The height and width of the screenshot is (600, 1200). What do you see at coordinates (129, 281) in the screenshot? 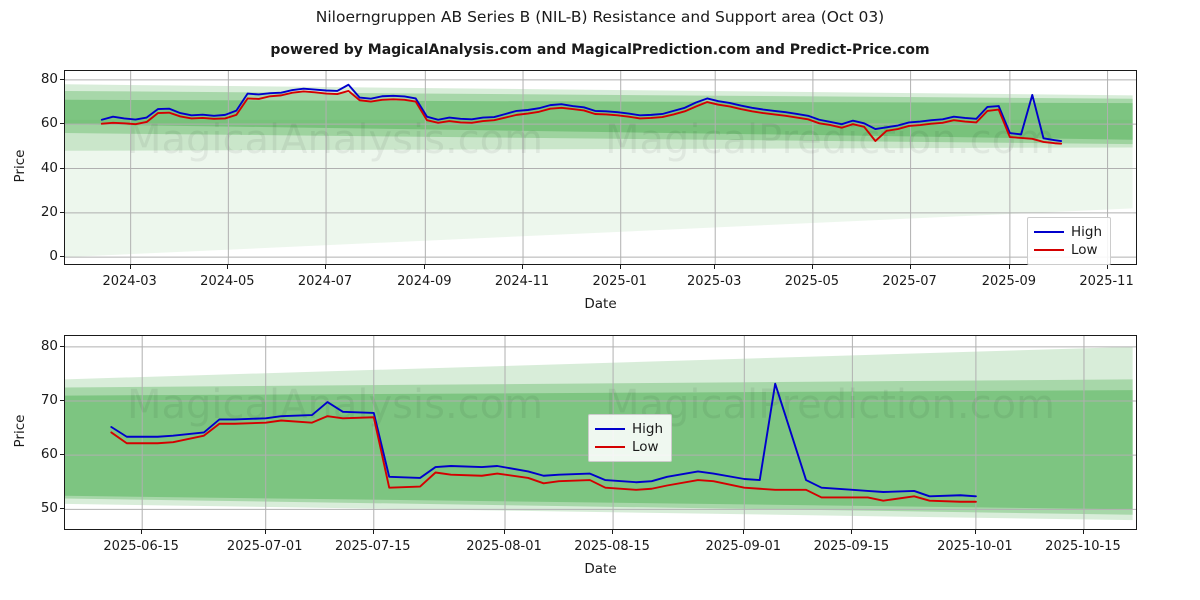
I see `x-axis-tick-label: 2024-03` at bounding box center [129, 281].